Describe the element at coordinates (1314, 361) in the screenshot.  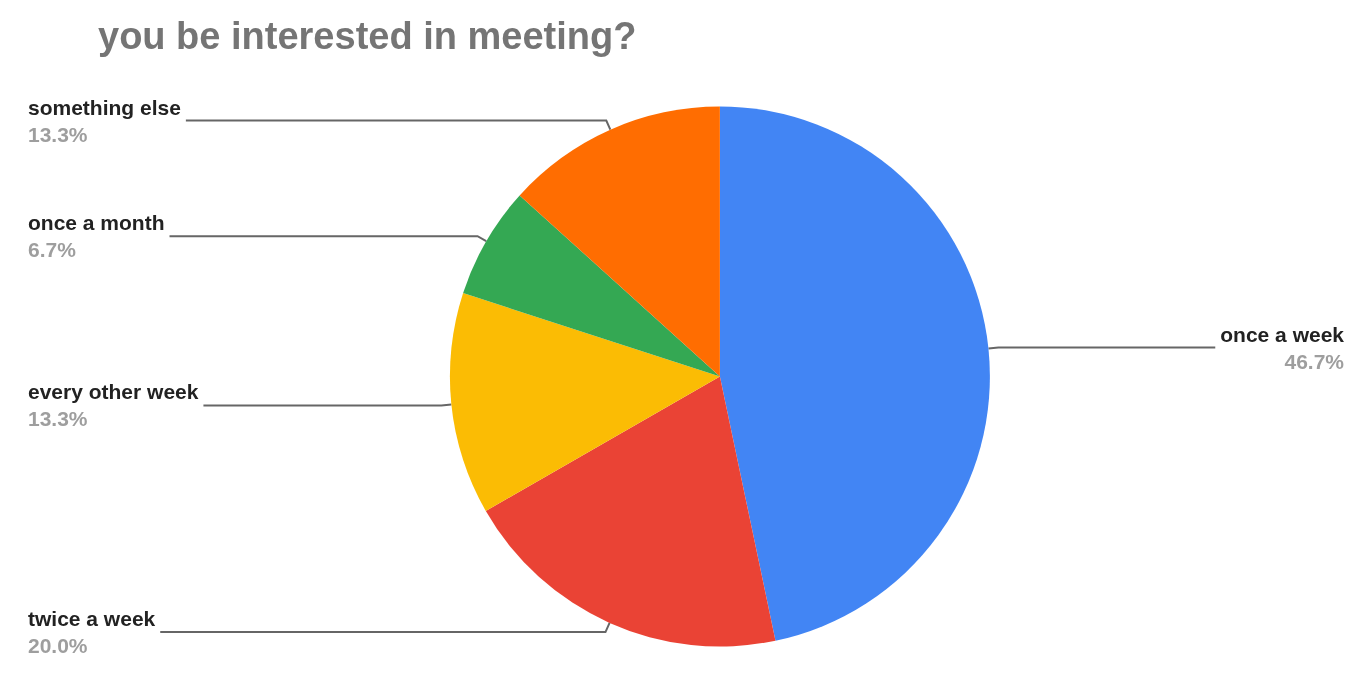
I see `data-label: 46.7%` at that location.